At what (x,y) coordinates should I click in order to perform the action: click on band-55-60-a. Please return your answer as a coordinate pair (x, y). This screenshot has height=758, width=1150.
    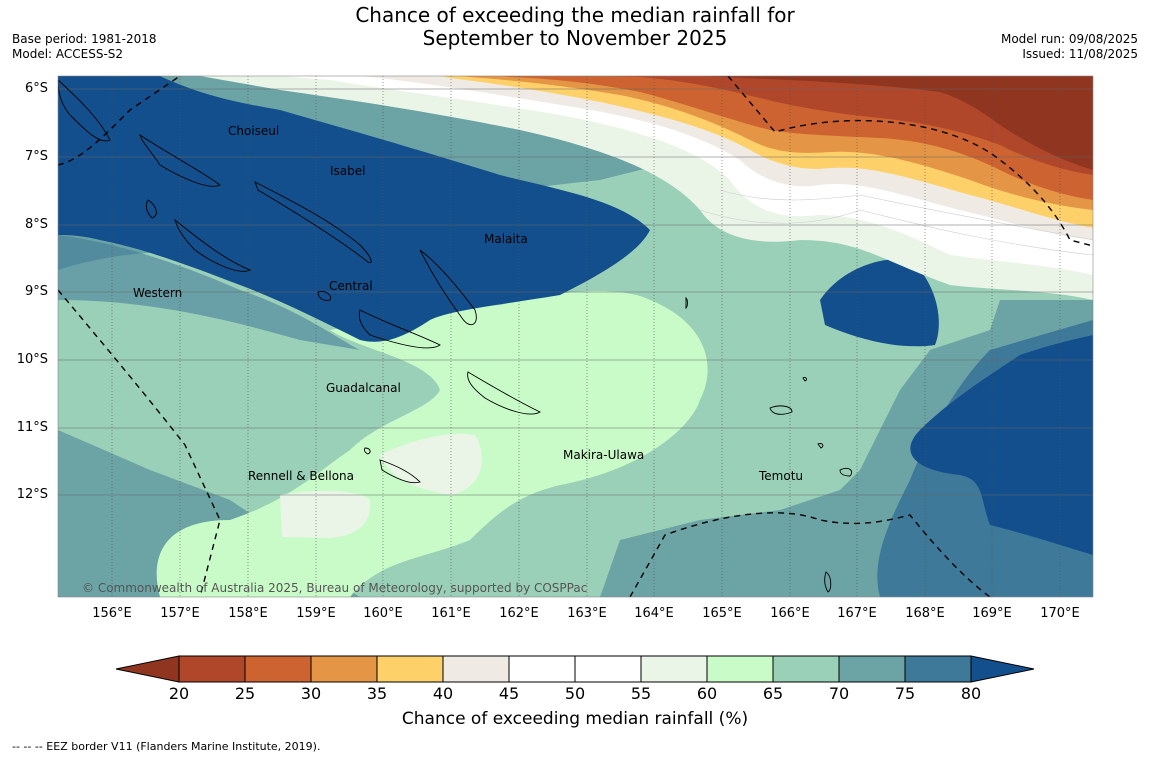
    Looking at the image, I should click on (431, 464).